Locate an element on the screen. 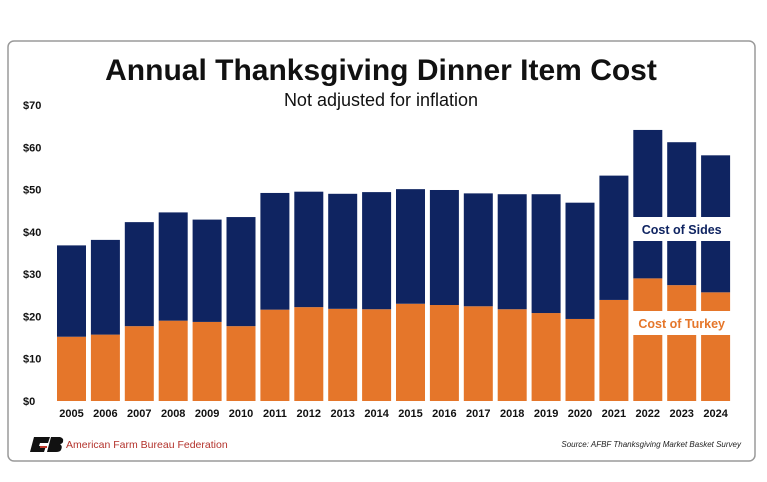 The width and height of the screenshot is (767, 482). x-tick-label: 2019 is located at coordinates (546, 414).